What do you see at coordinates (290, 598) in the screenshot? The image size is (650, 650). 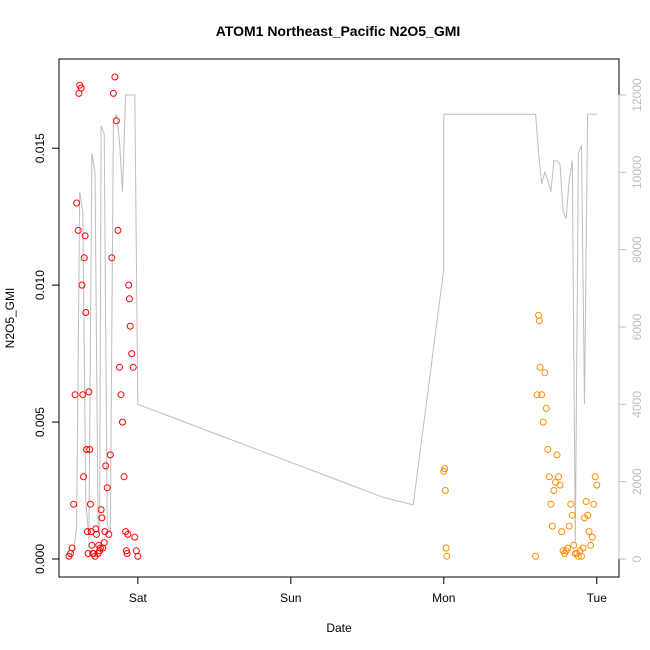 I see `x-tick-label: Sun` at bounding box center [290, 598].